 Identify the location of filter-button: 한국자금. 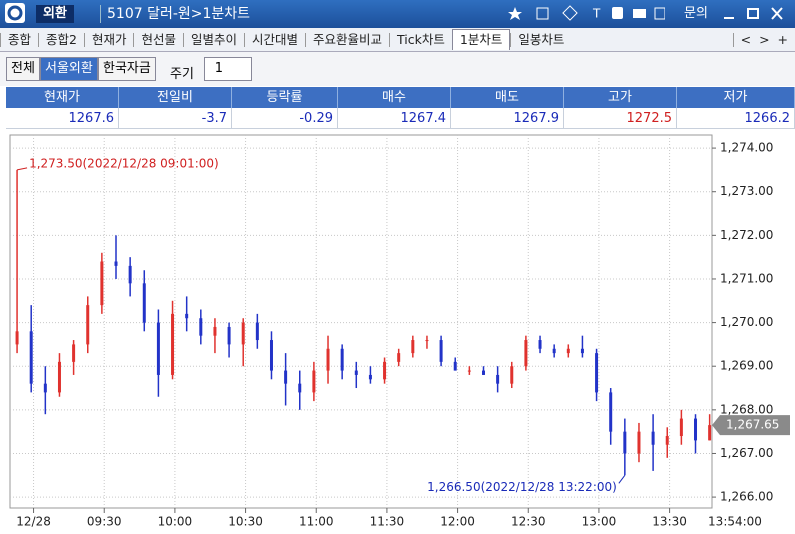
(127, 69).